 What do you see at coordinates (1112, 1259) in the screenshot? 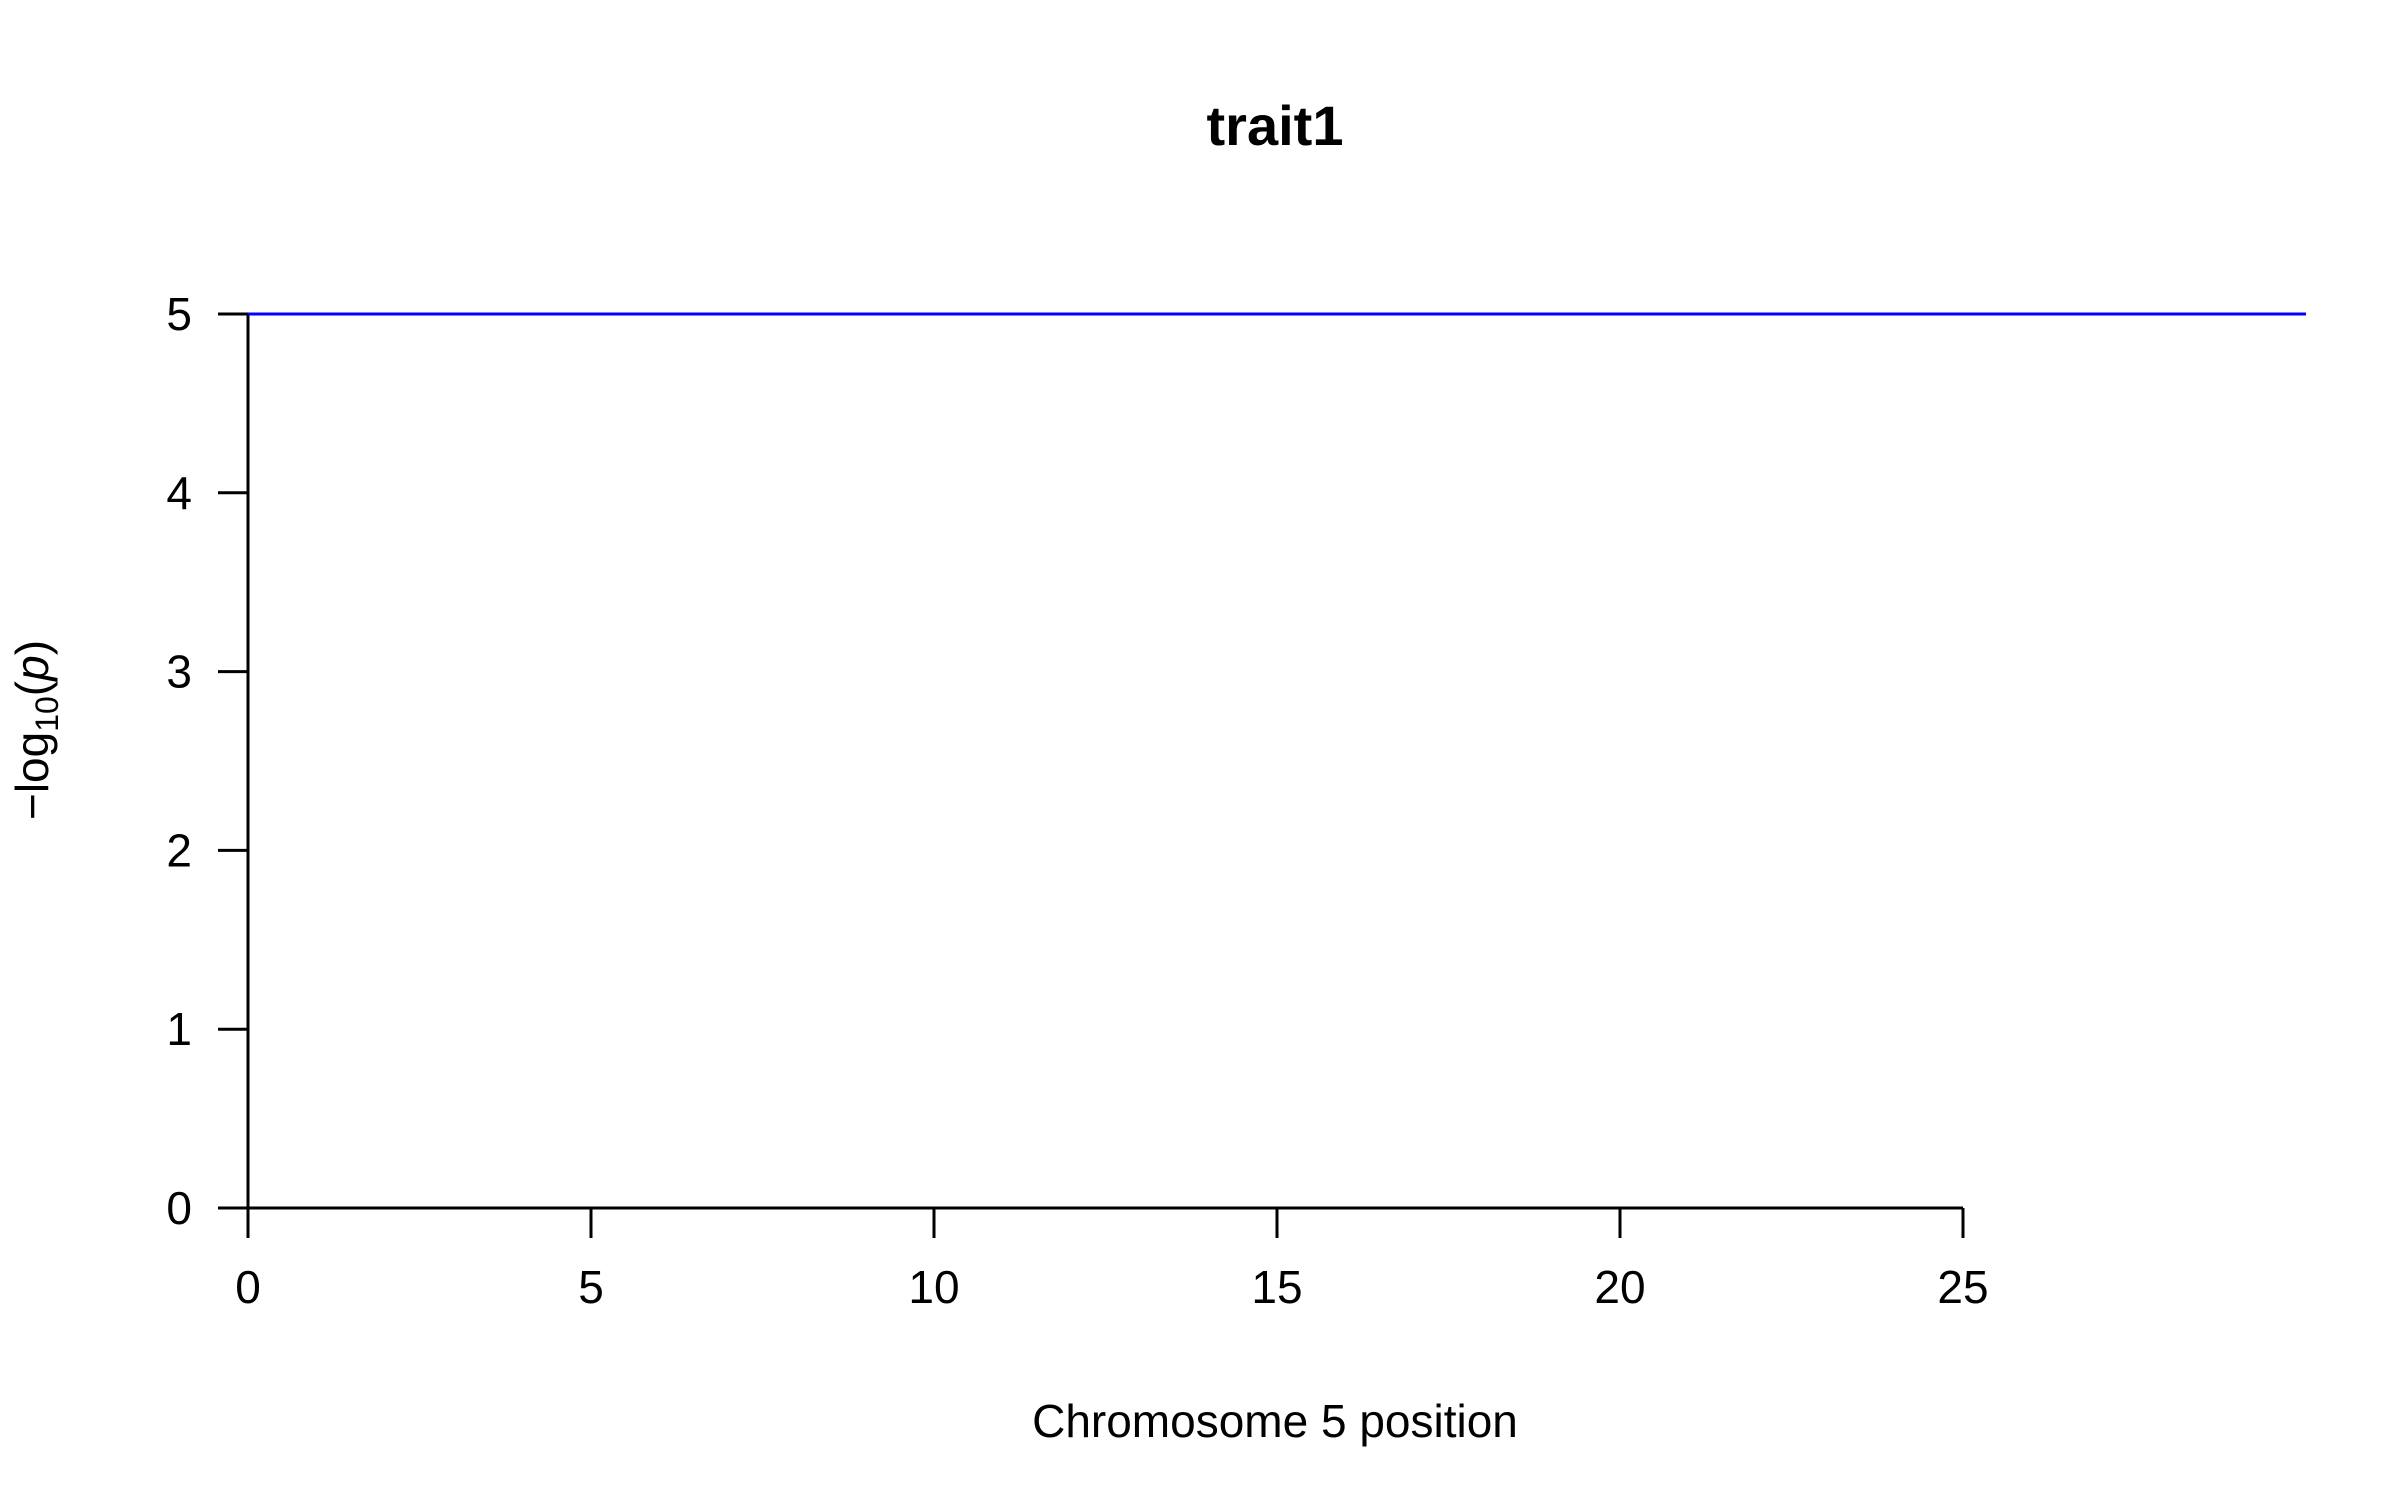
I see `x-axis: 0 5 10 15 20 25` at bounding box center [1112, 1259].